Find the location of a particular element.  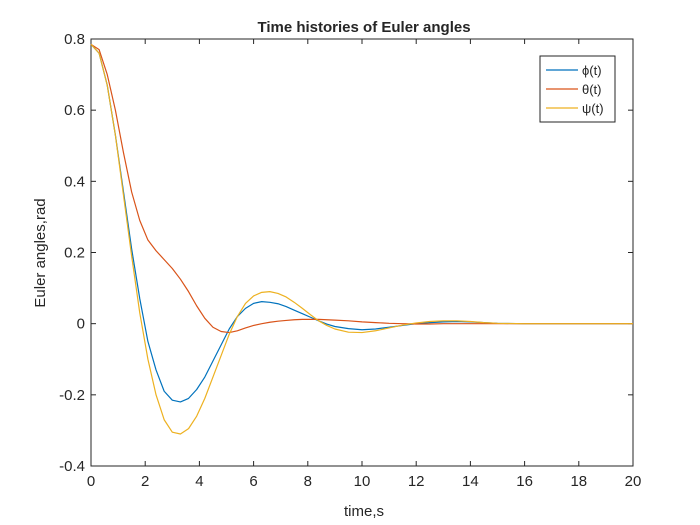

y-tick-label: 0.8 is located at coordinates (74, 39).